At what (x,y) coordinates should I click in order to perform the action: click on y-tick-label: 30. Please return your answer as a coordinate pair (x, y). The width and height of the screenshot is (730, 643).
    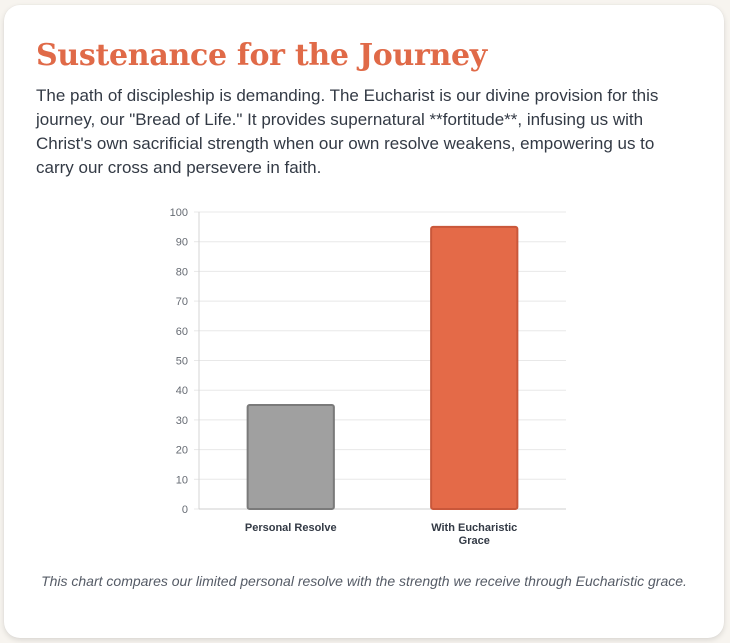
    Looking at the image, I should click on (182, 421).